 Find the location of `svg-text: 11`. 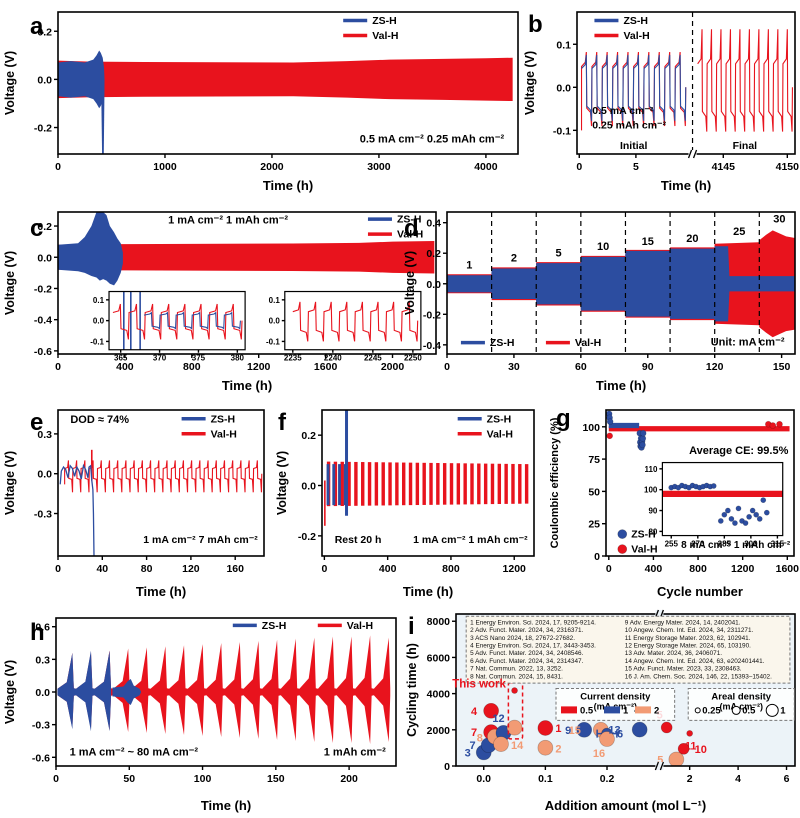

svg-text: 11 is located at coordinates (691, 746).